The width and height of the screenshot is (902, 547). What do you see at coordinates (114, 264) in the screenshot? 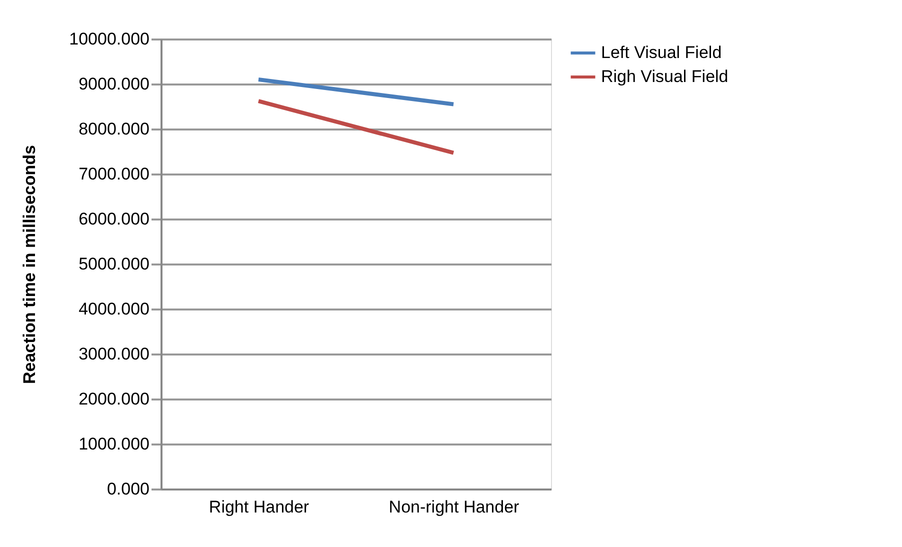
I see `y-tick-label: 5000.000` at bounding box center [114, 264].